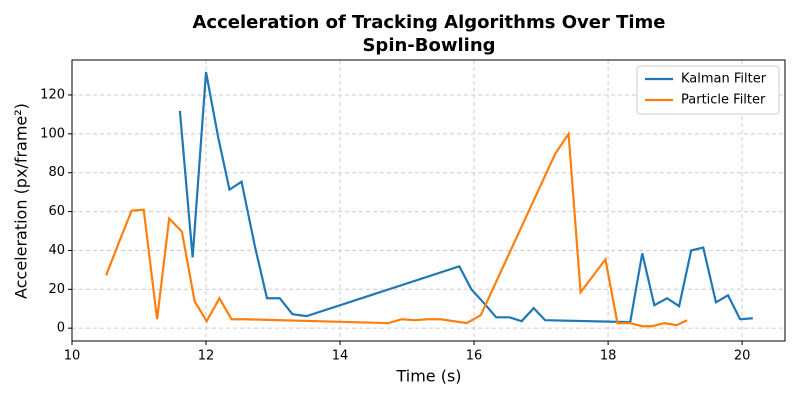 The image size is (800, 400). Describe the element at coordinates (723, 100) in the screenshot. I see `legend-label: Particle Filter` at that location.